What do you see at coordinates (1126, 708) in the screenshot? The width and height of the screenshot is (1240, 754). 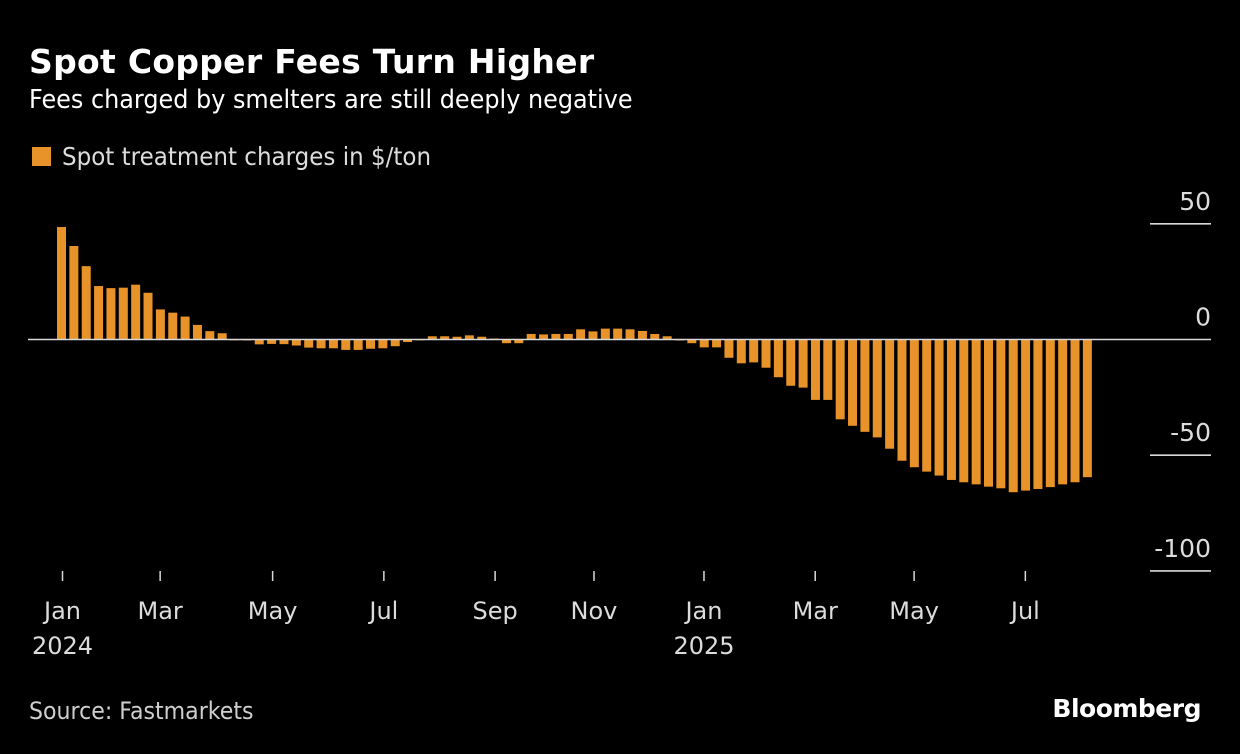 I see `bloomberg-logo: Bloomberg` at bounding box center [1126, 708].